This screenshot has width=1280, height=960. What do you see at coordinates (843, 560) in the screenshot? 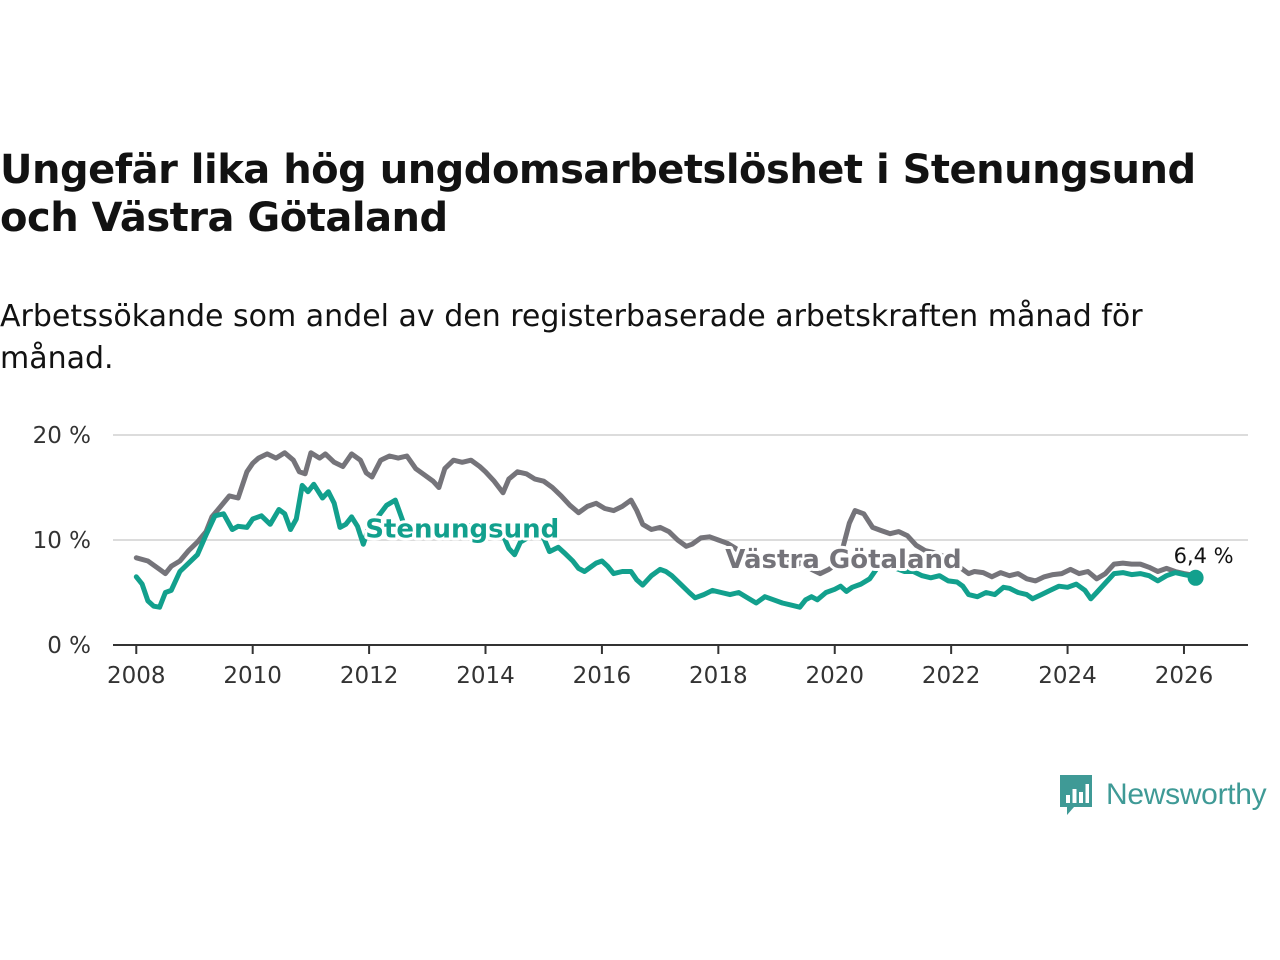
I see `series-label-v-stra-g-taland: Västra Götaland` at bounding box center [843, 560].